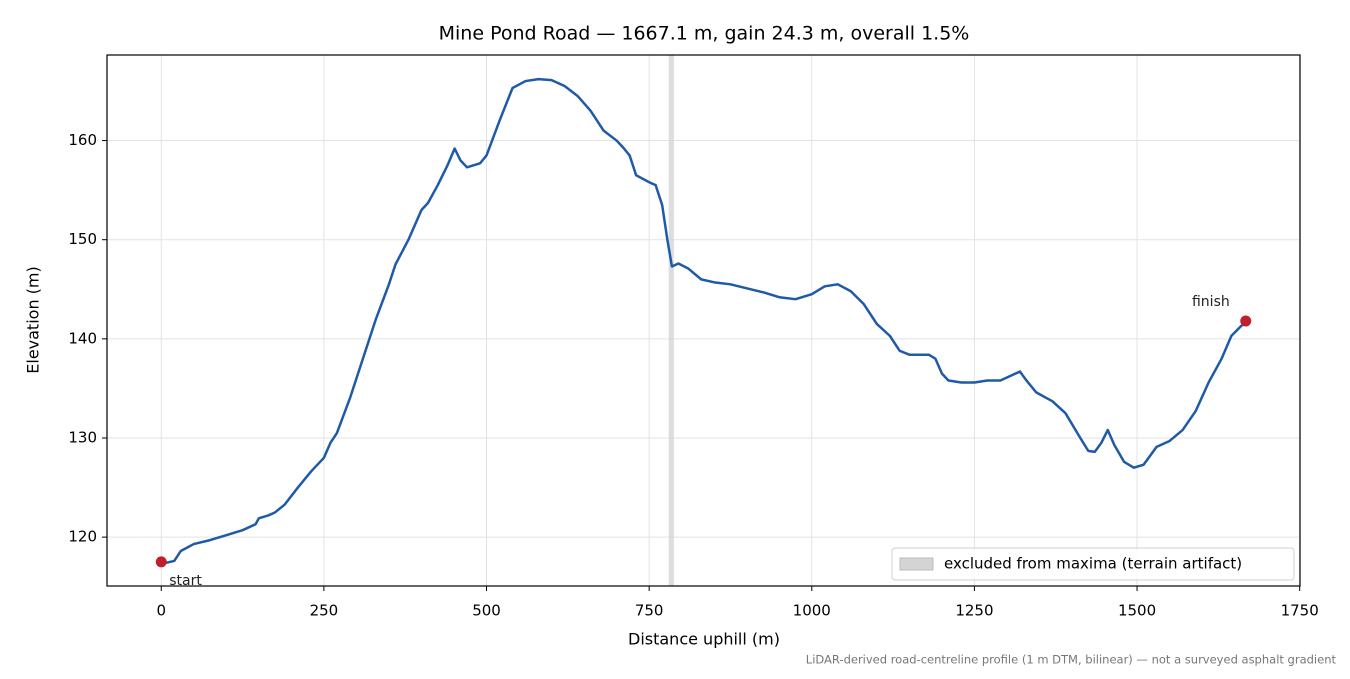 This screenshot has width=1350, height=679. I want to click on x-tick-label: 1750, so click(1300, 611).